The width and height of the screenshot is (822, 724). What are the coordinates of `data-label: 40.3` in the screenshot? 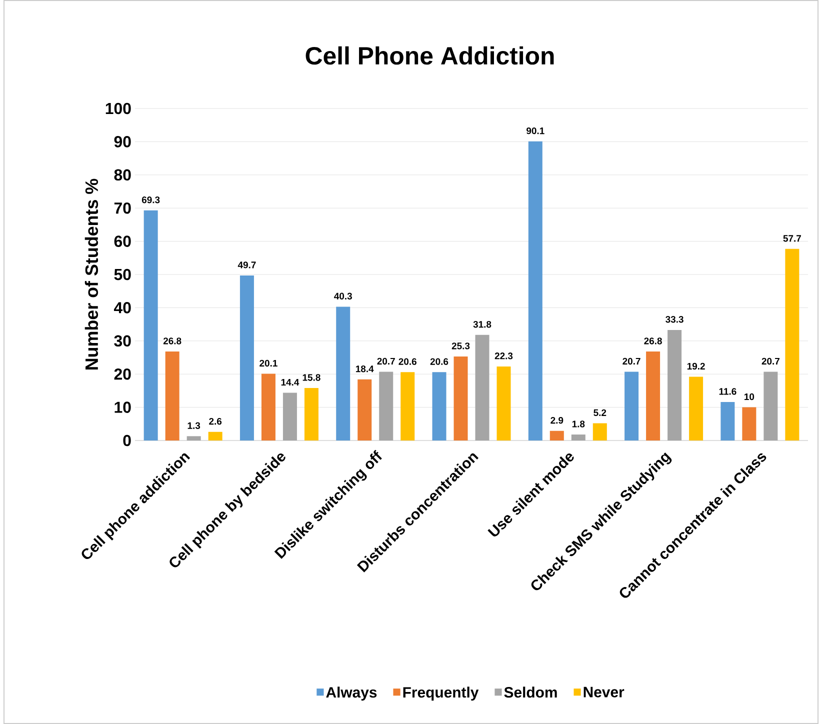 It's located at (343, 296).